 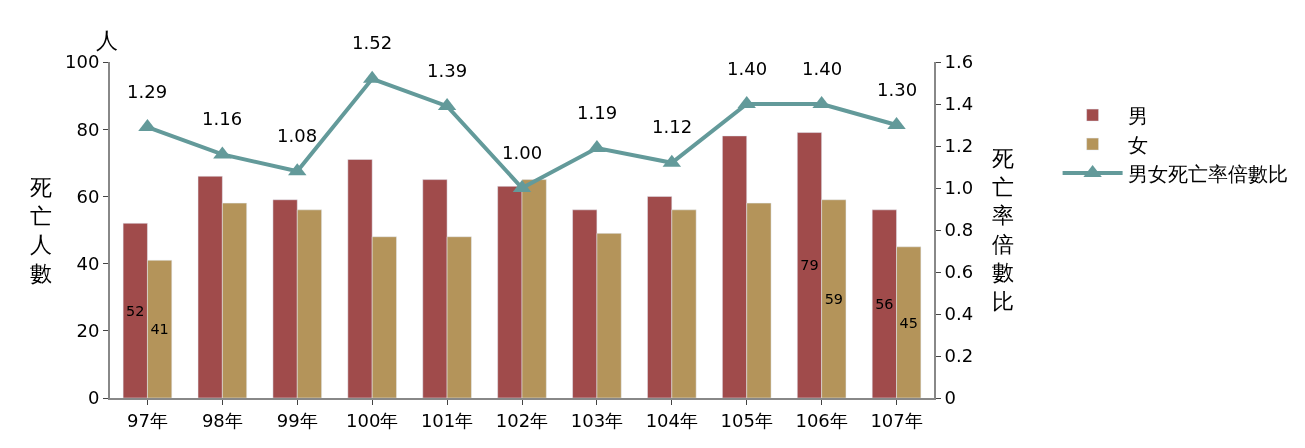 What do you see at coordinates (833, 299) in the screenshot?
I see `data-label: 59` at bounding box center [833, 299].